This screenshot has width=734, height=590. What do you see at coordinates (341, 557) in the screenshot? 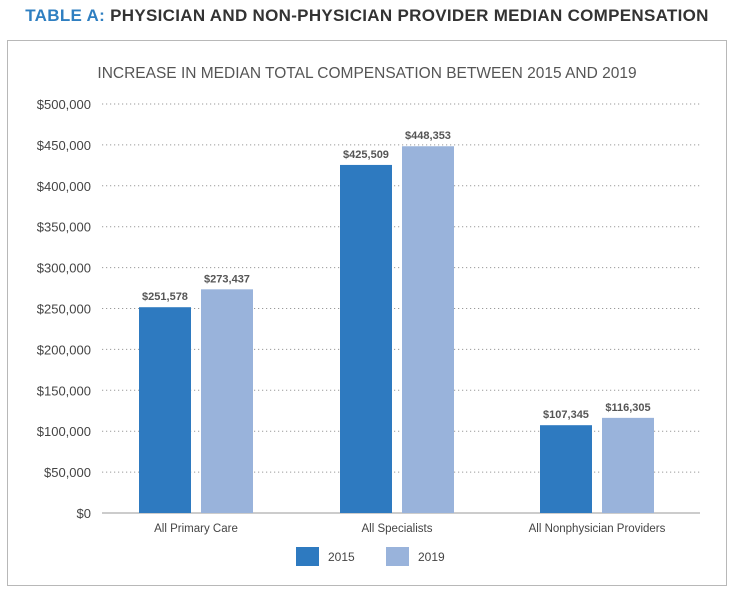
I see `legend-label: 2015` at bounding box center [341, 557].